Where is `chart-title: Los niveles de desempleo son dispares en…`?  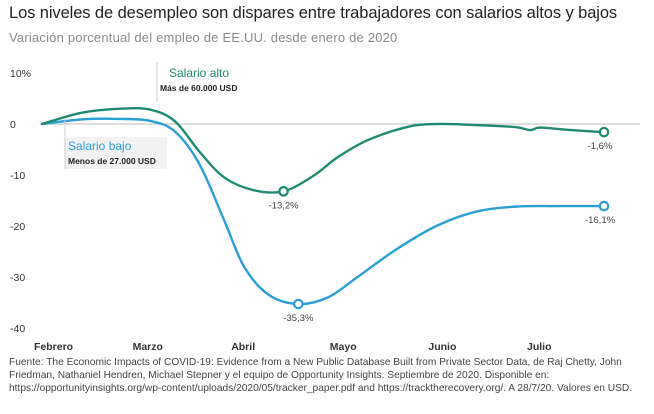 chart-title: Los niveles de desempleo son dispares en… is located at coordinates (313, 13).